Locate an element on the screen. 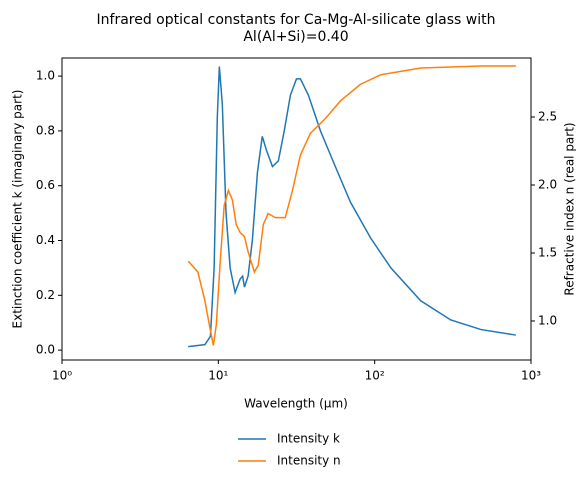  x-tick-label: 10⁰ is located at coordinates (62, 376).